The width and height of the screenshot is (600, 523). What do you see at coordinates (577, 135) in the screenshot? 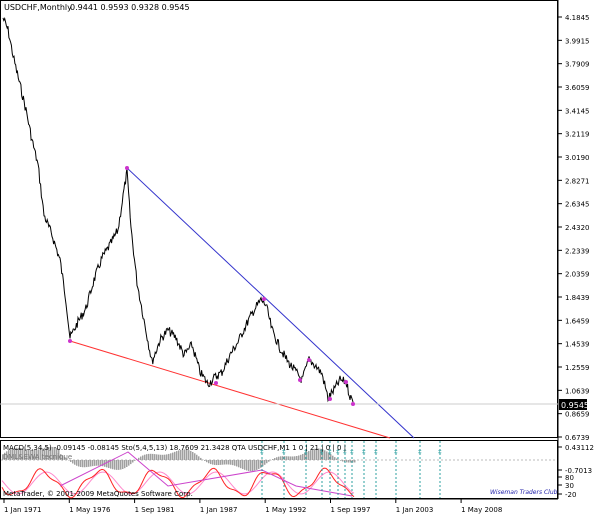
I see `price-tick-label: 3.2119` at bounding box center [577, 135].